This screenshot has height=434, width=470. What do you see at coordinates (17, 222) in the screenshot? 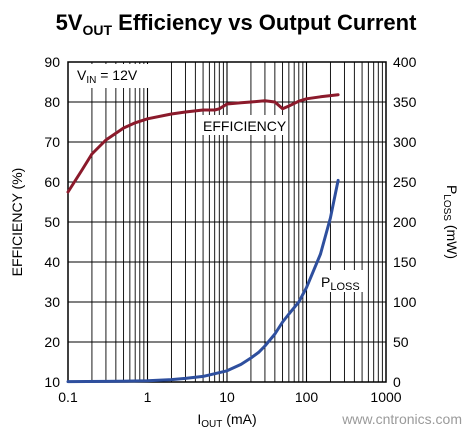
I see `y-left-axis-label: EFFICIENCY (%)` at bounding box center [17, 222].